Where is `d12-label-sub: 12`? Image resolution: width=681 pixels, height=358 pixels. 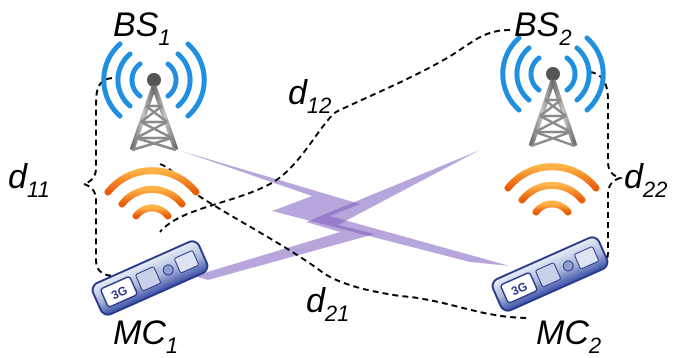
d12-label-sub: 12 is located at coordinates (319, 105).